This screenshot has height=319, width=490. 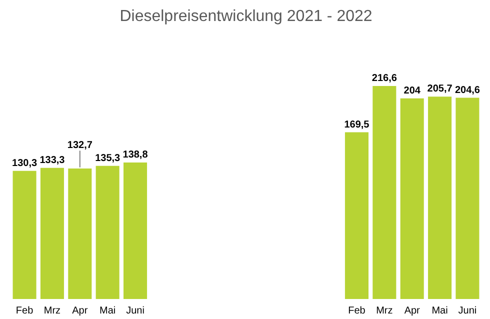 I want to click on data-label: 204,6, so click(x=467, y=90).